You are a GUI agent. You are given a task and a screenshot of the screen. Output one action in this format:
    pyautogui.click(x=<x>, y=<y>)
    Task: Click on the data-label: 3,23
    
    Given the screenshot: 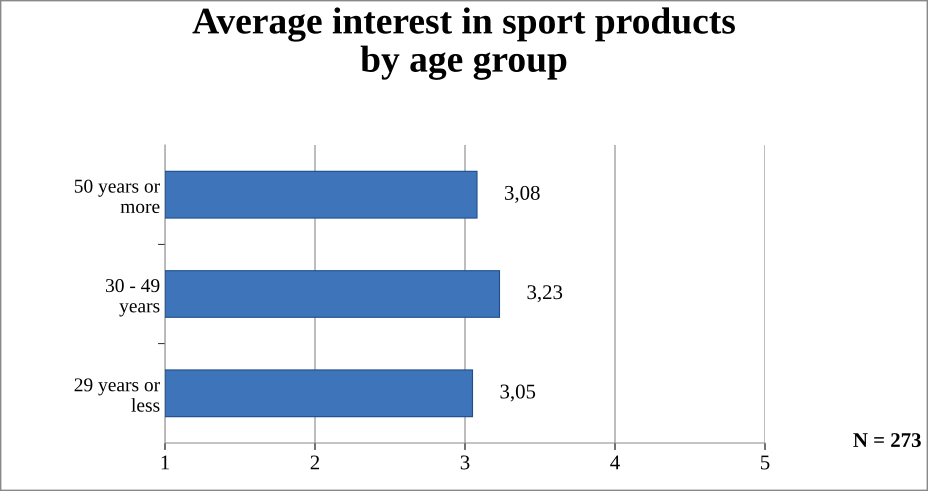 What is the action you would take?
    pyautogui.click(x=544, y=293)
    